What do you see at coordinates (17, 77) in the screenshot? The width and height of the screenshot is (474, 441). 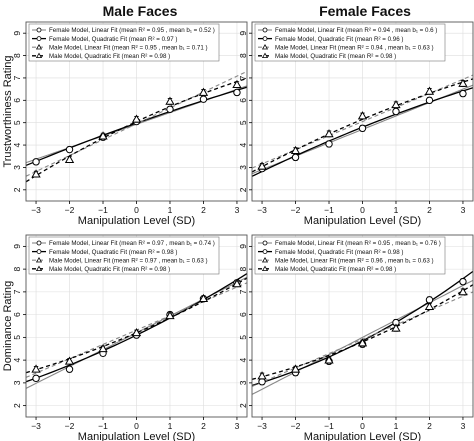 I see `y-tick-label: 7` at bounding box center [17, 77].